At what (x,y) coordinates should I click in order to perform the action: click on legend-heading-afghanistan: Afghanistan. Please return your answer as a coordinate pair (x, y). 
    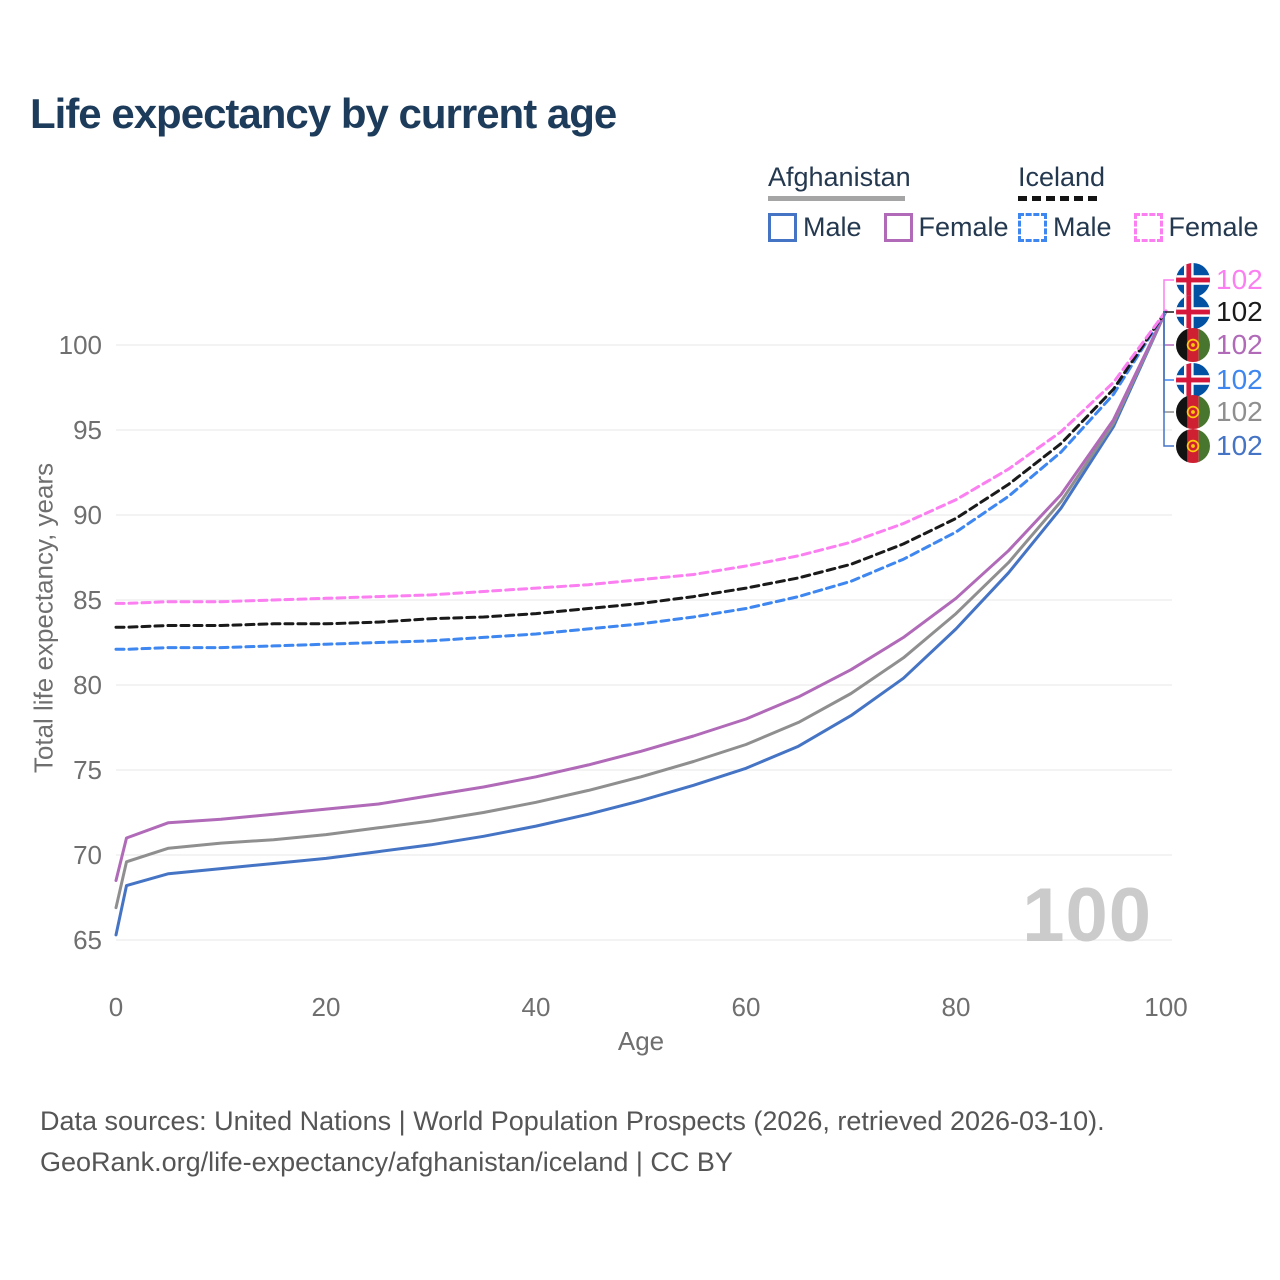
    Looking at the image, I should click on (839, 177).